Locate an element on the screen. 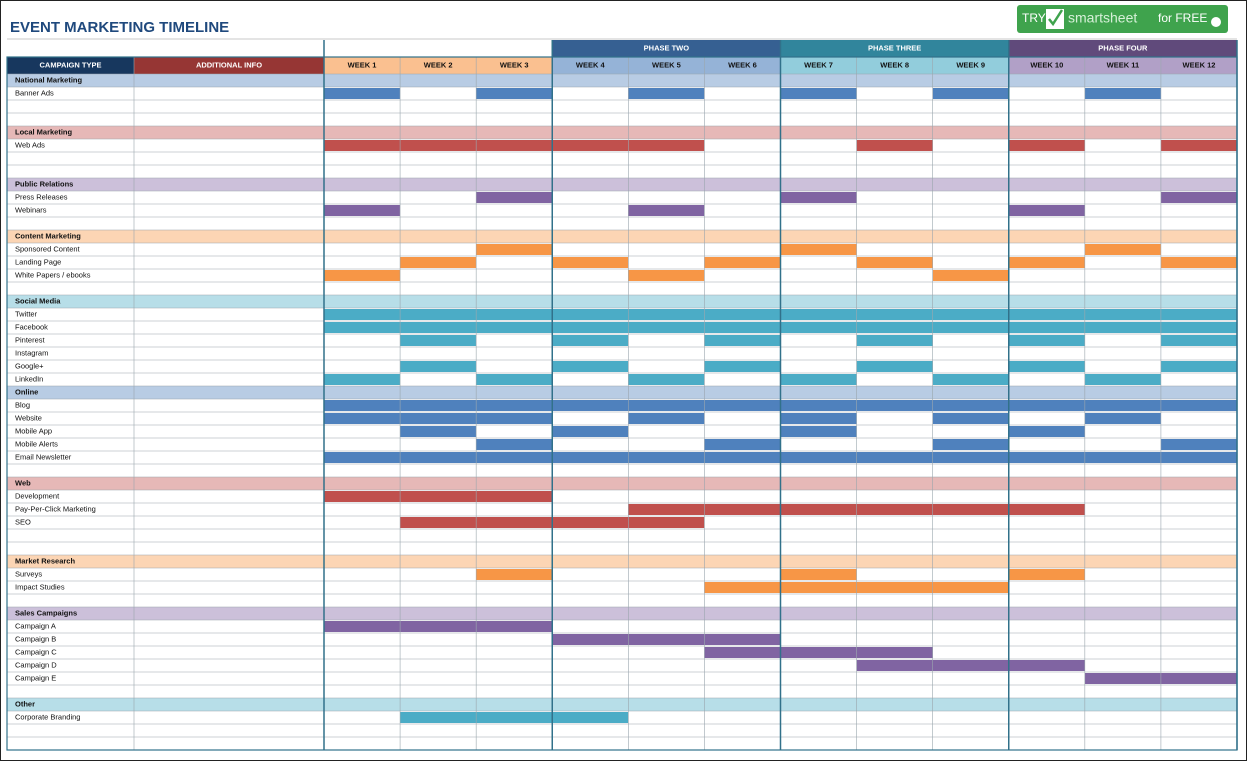  row-label: Campaign E is located at coordinates (35, 677).